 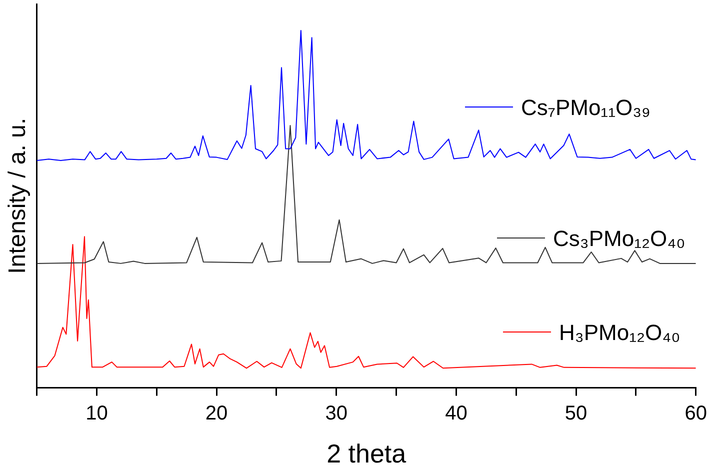 I want to click on y-axis-title: Intensity / a. u., so click(x=18, y=196).